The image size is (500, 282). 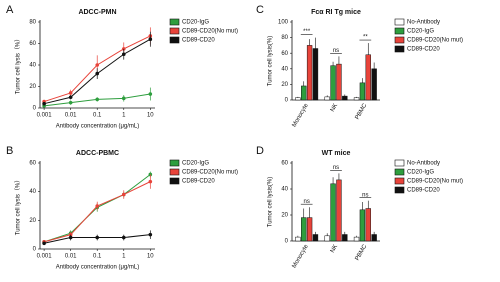 I want to click on chart-title: WT mice, so click(x=336, y=153).